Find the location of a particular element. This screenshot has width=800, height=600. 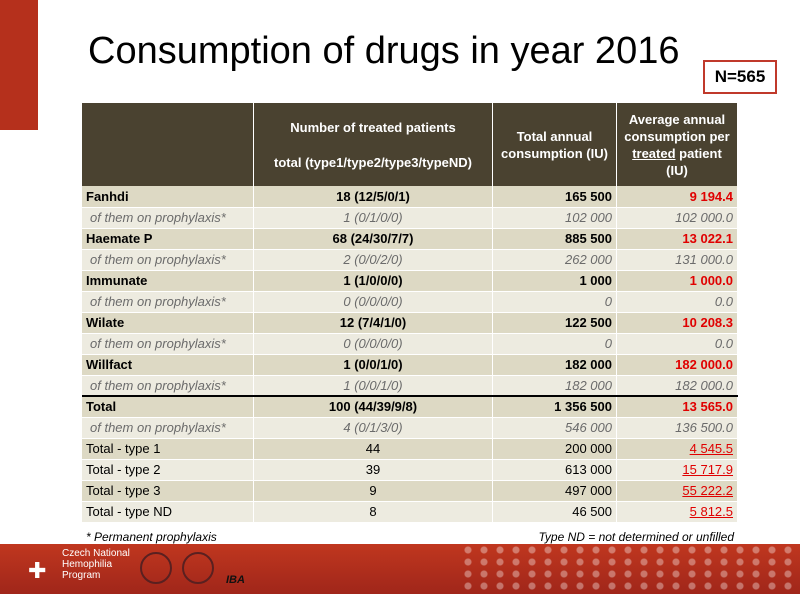

cell-label: Total is located at coordinates (168, 406).